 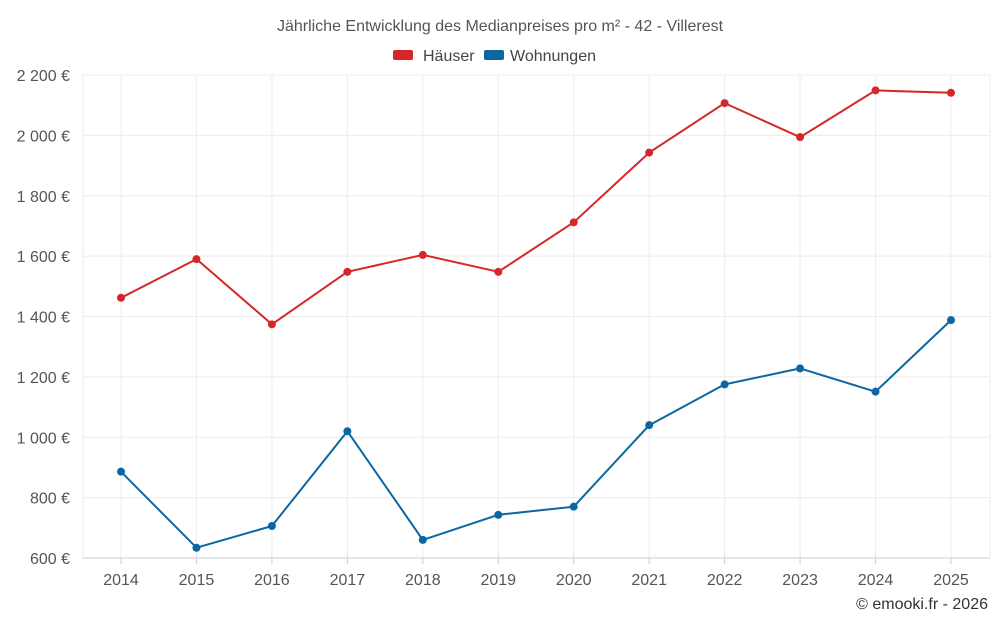 I want to click on x-tick-label: 2014, so click(x=121, y=580).